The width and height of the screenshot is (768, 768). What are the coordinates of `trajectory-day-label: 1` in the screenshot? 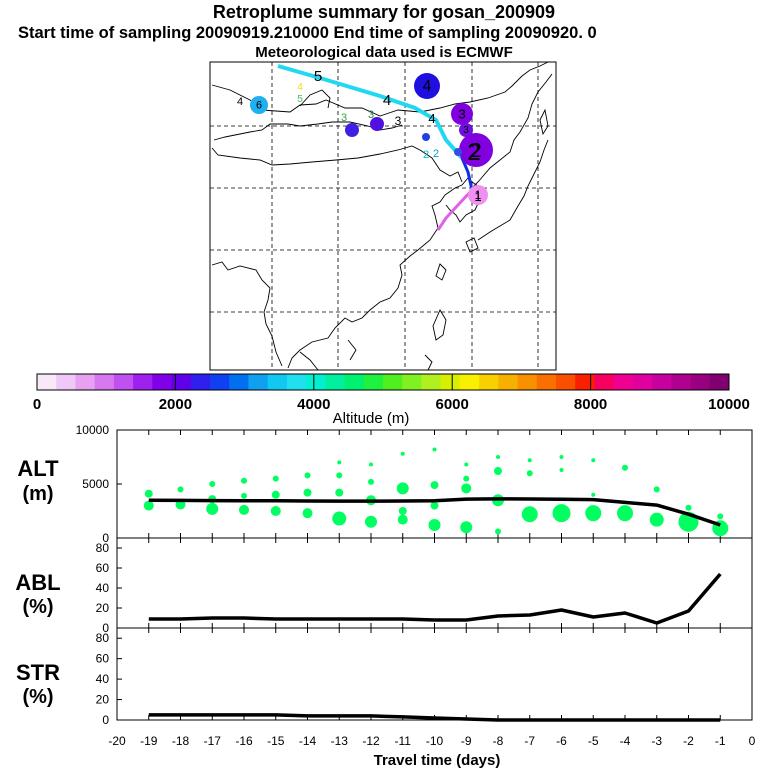 It's located at (477, 196).